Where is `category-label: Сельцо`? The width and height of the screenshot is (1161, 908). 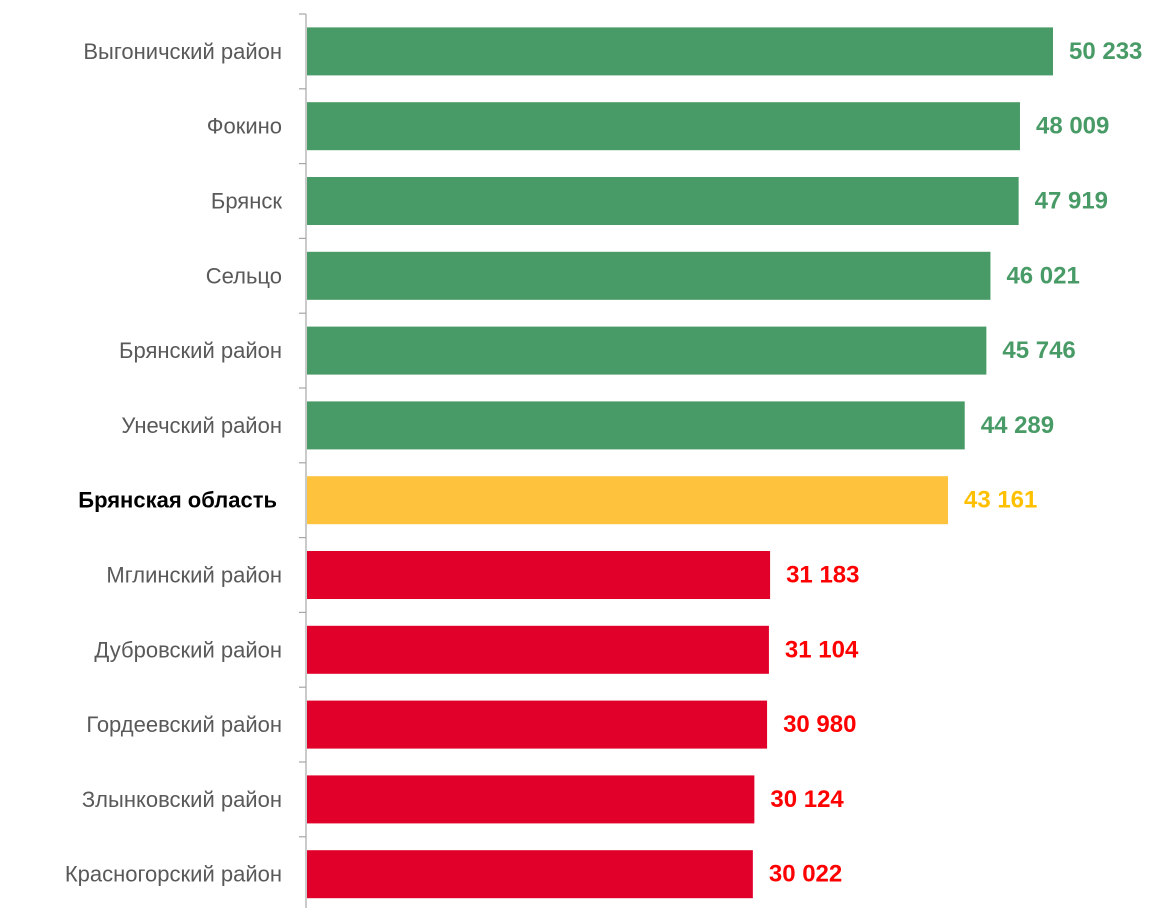
category-label: Сельцо is located at coordinates (244, 275).